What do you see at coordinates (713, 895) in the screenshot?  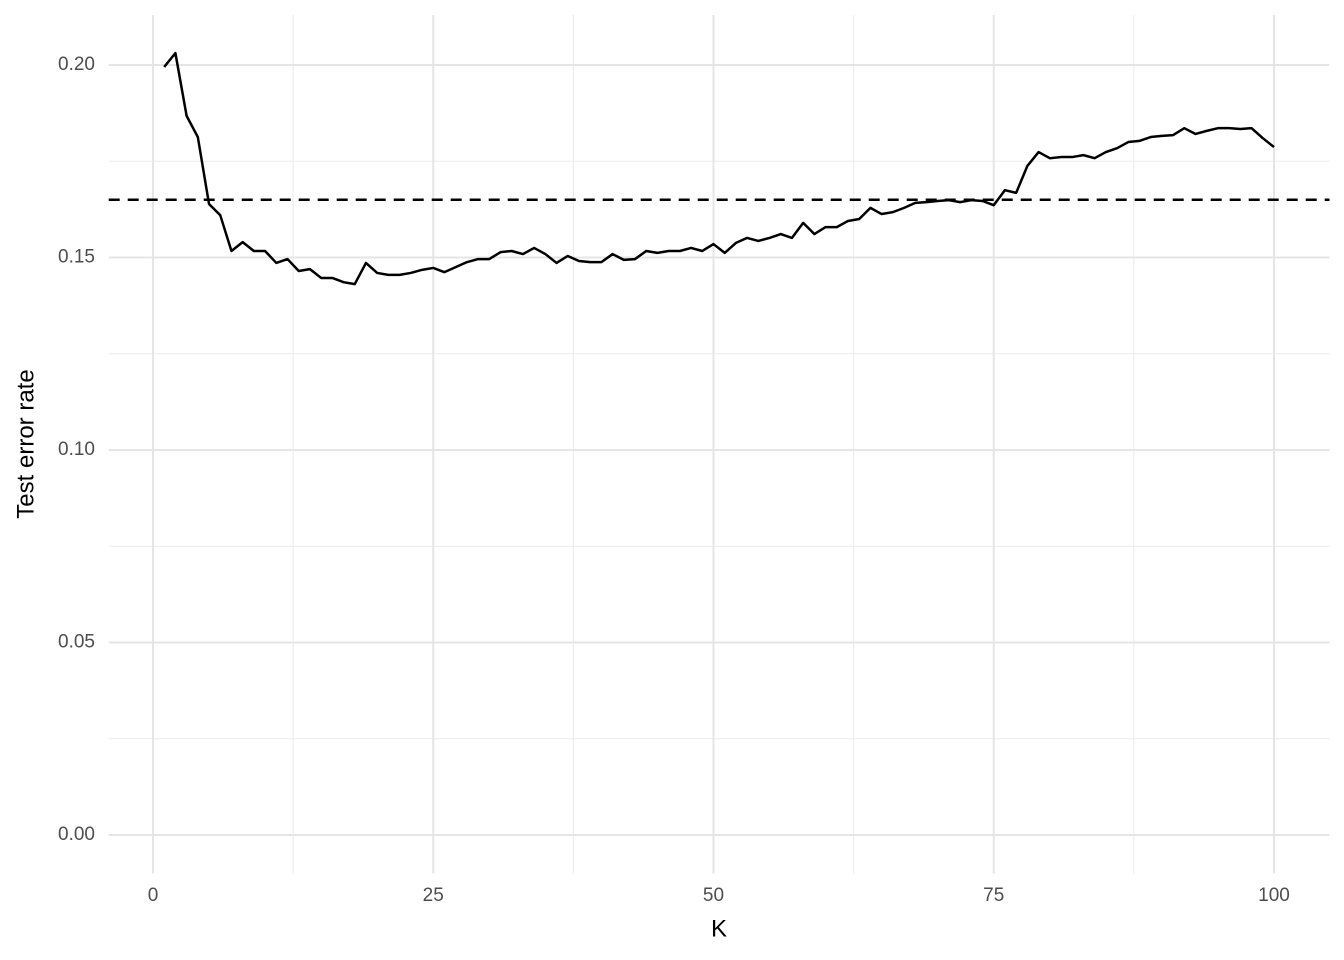 I see `x-tick-label: 50` at bounding box center [713, 895].